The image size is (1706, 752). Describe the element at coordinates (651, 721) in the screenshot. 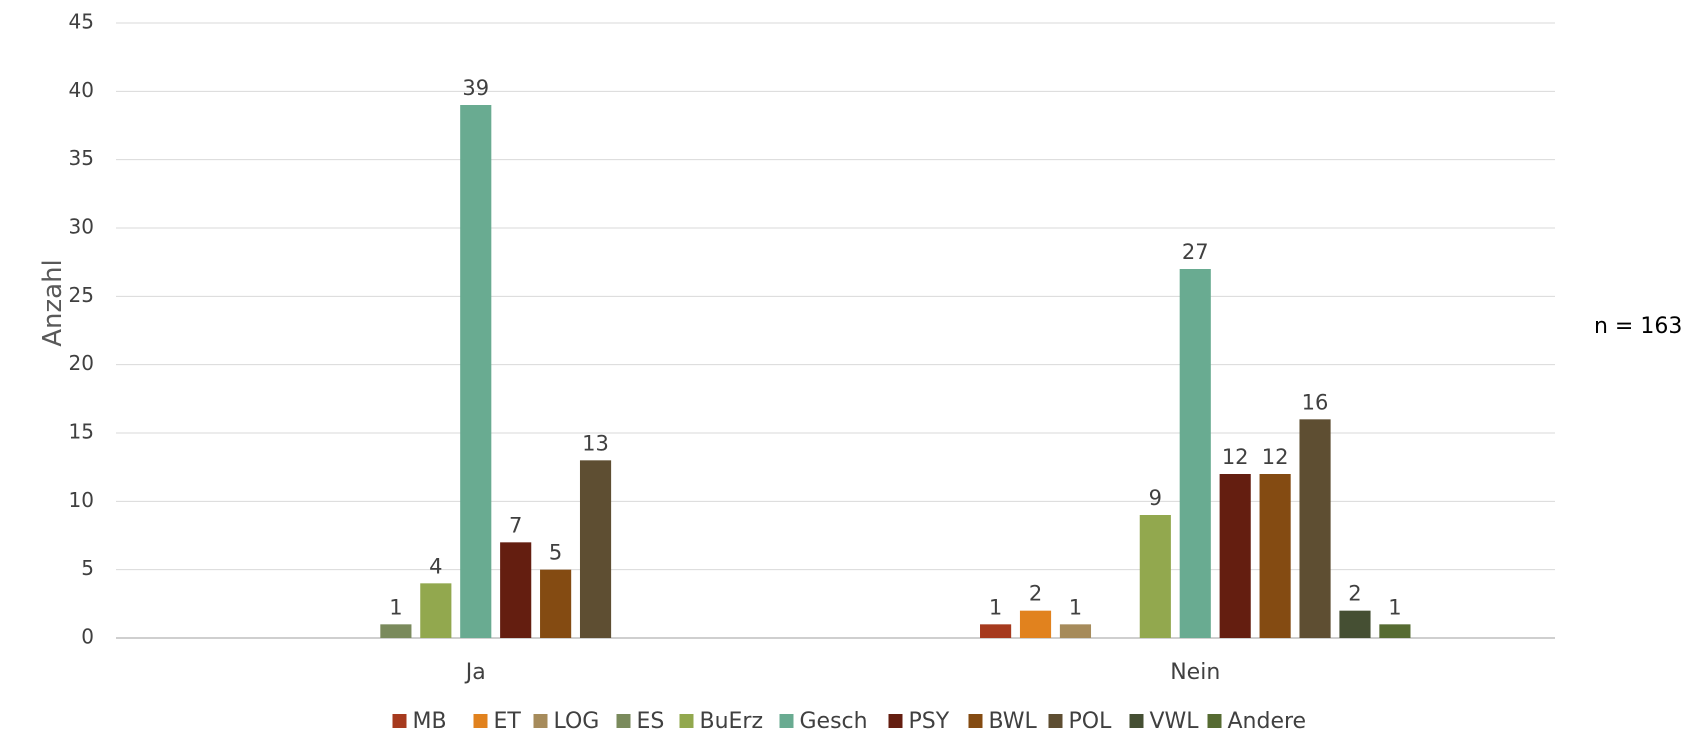

I see `legend-label-es: ES` at that location.